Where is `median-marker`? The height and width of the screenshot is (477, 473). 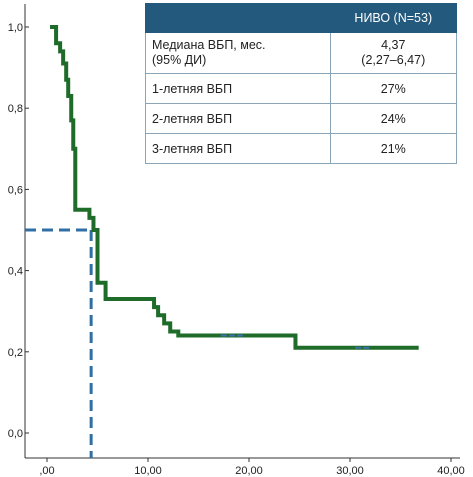
median-marker is located at coordinates (59, 343).